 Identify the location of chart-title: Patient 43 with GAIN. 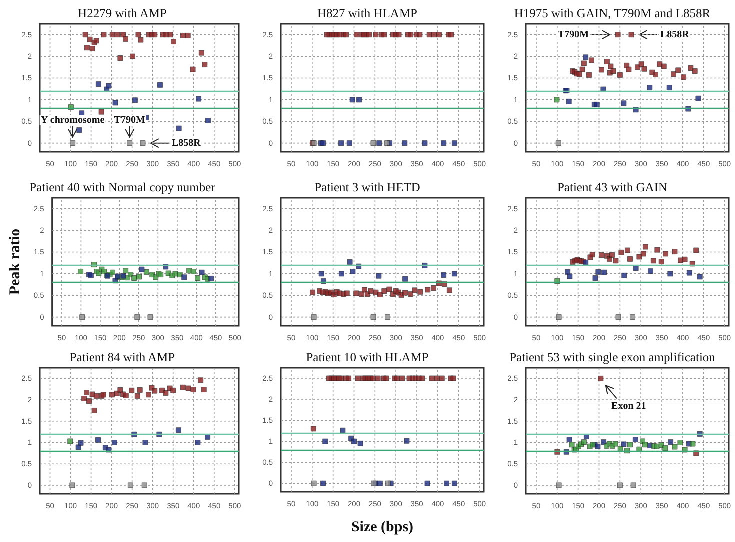
(612, 187).